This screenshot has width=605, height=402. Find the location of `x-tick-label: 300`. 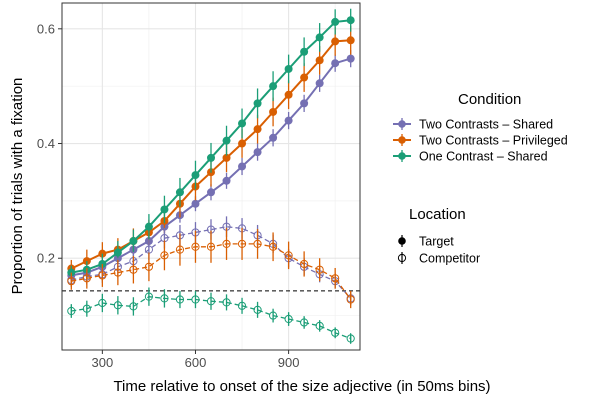

x-tick-label: 300 is located at coordinates (103, 362).